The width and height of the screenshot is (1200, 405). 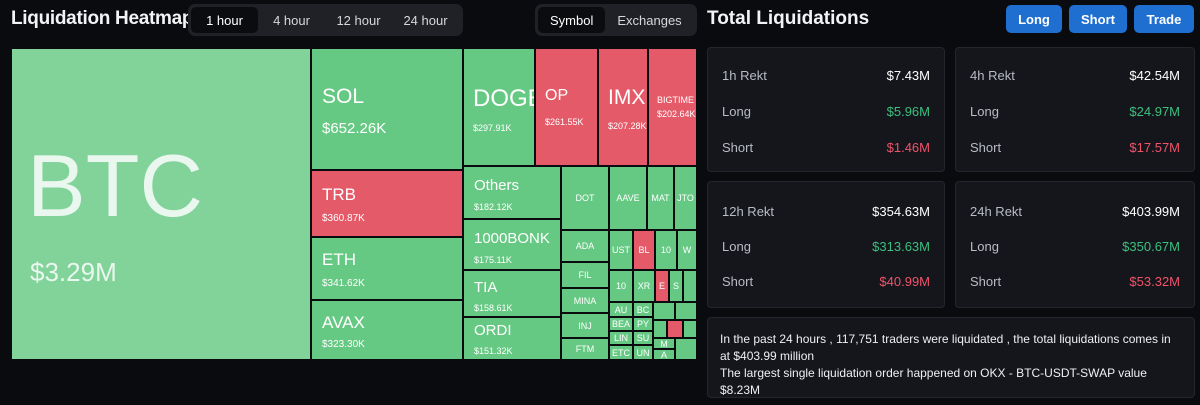 I want to click on tab-24-hour: 24 hour, so click(x=425, y=20).